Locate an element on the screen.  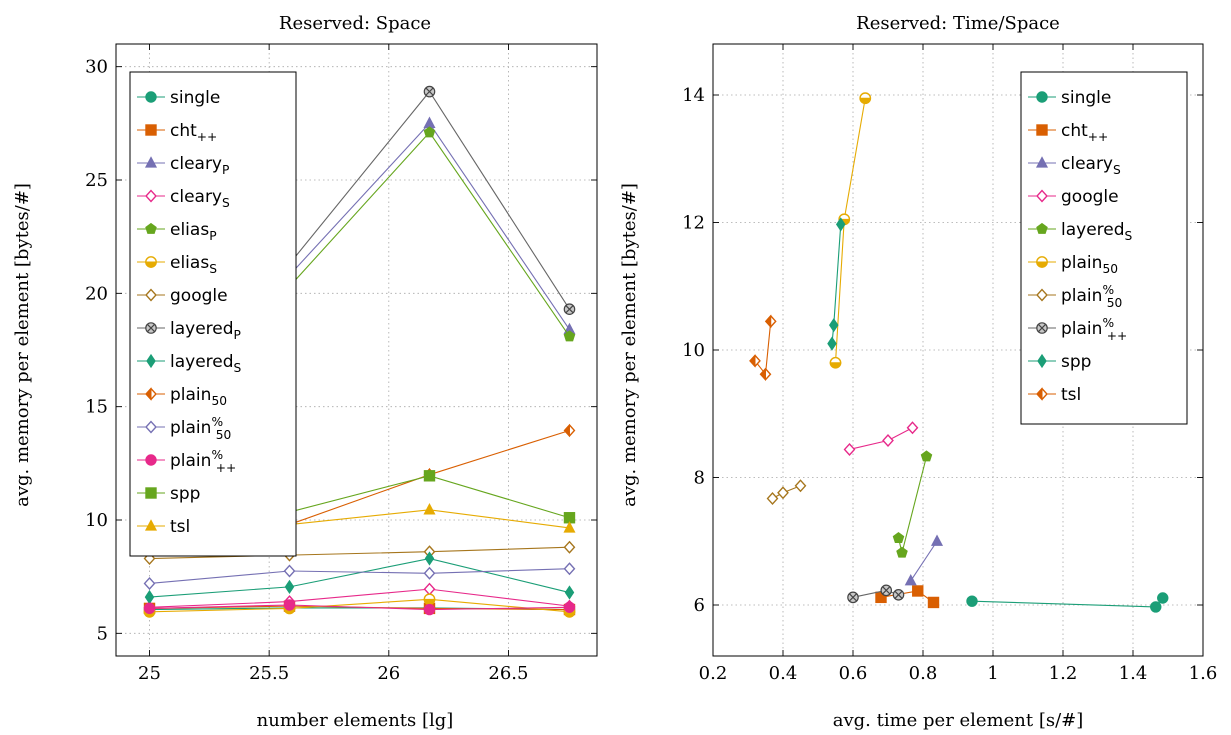
y-tick-label: 15 is located at coordinates (96, 407).